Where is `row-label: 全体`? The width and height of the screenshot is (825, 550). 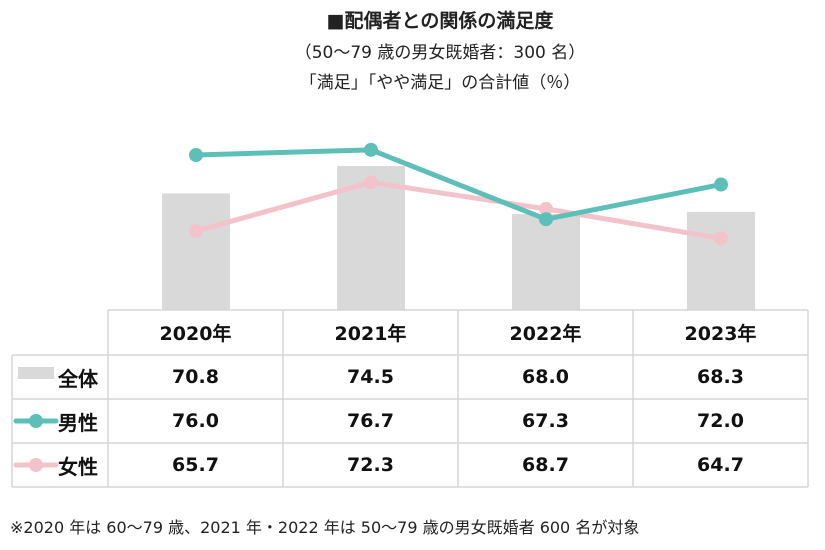
row-label: 全体 is located at coordinates (78, 378).